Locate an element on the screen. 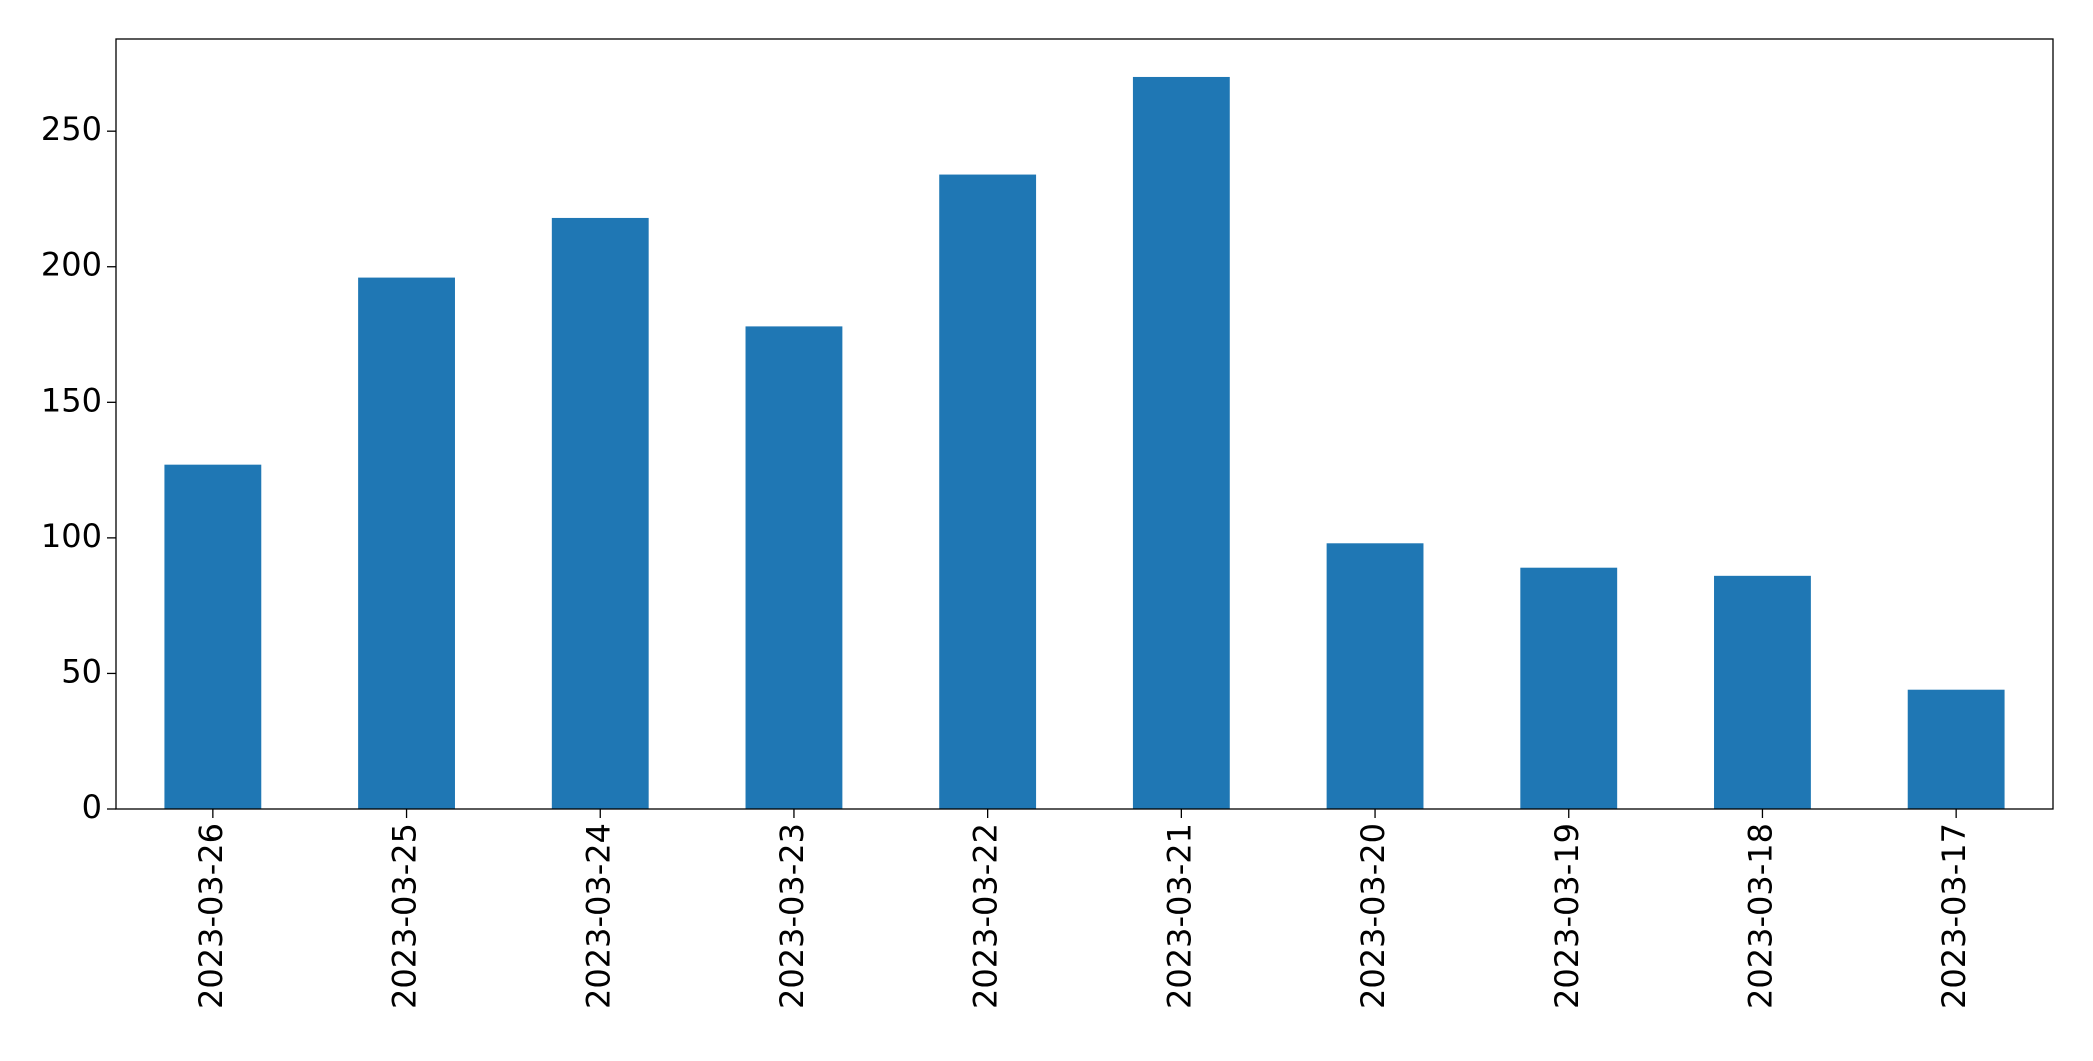 The height and width of the screenshot is (1061, 2093). x-tick-label: 2023-03-22 is located at coordinates (986, 916).